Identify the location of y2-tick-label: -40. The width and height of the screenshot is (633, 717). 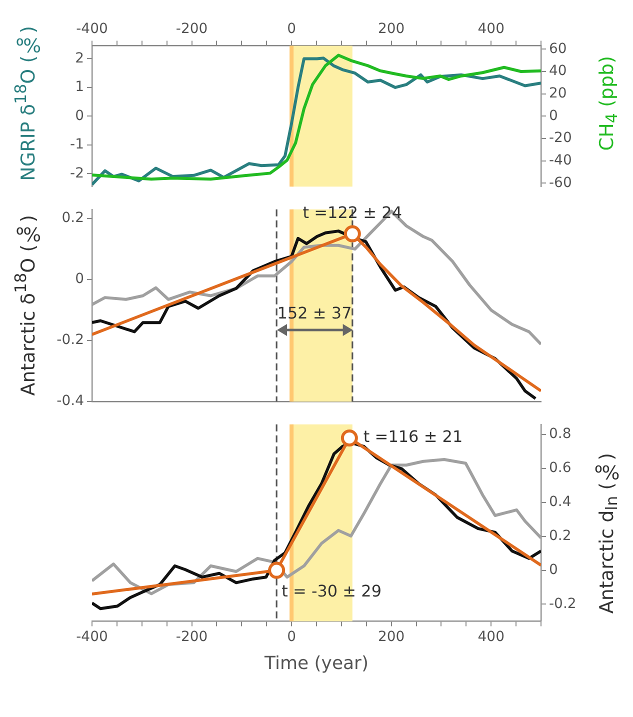
(560, 160).